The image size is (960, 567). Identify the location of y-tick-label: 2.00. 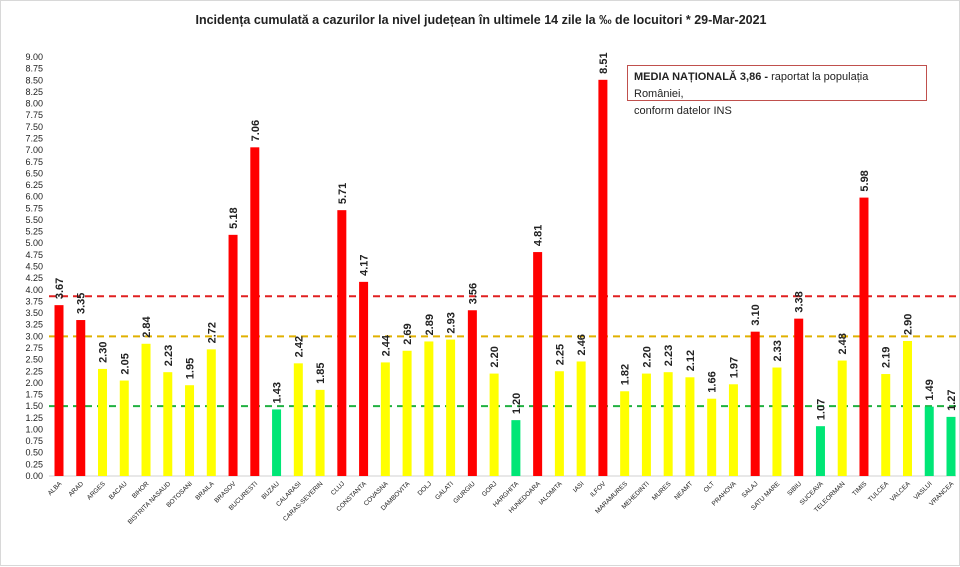
(34, 383).